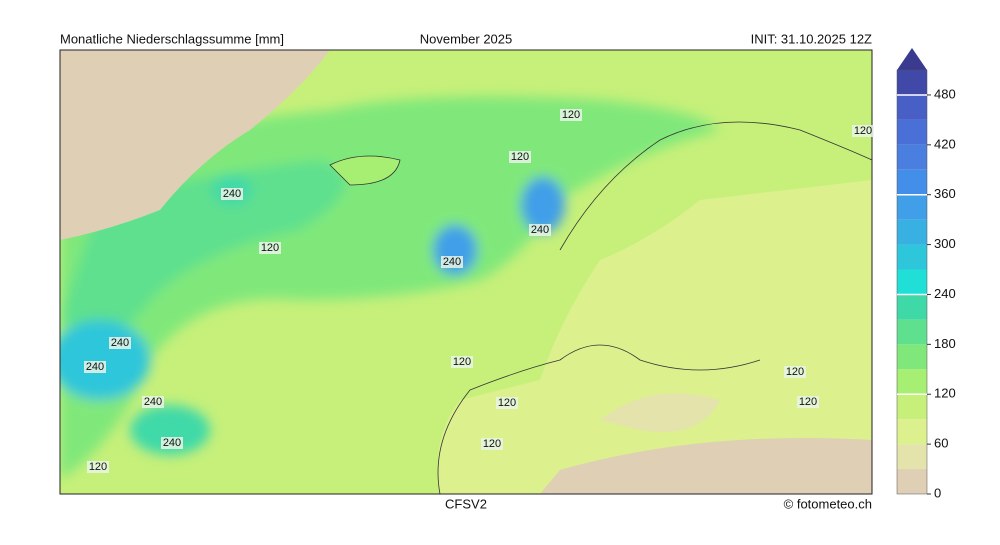 The image size is (1000, 545). I want to click on colorbar-tick-label: 240, so click(945, 293).